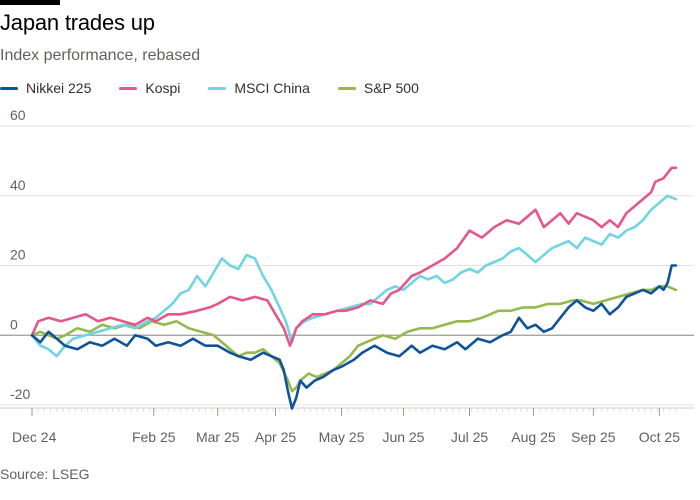 The width and height of the screenshot is (700, 500). I want to click on legend-swatch-kospi, so click(128, 88).